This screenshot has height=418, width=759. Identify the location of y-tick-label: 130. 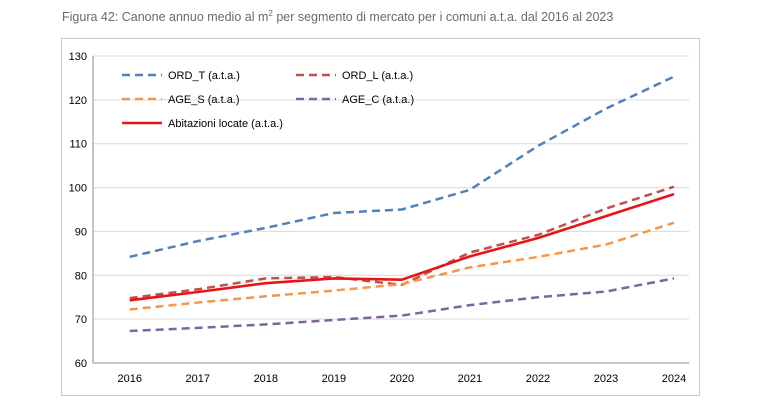
(78, 57).